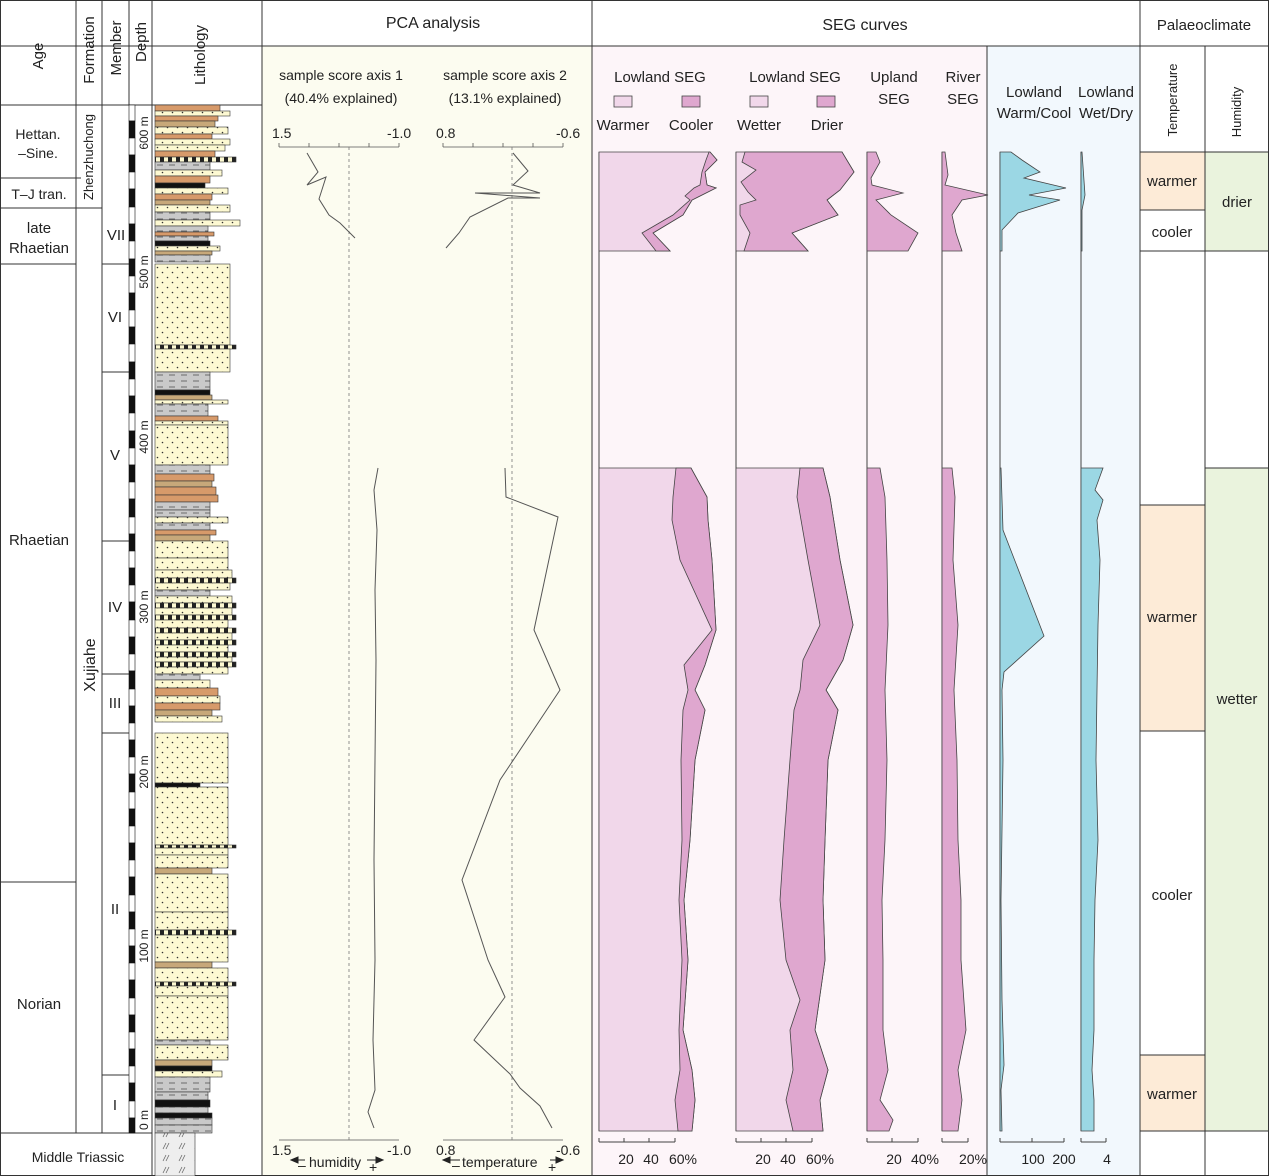 The height and width of the screenshot is (1176, 1269). I want to click on lithology-bed-limestone, so click(175, 1154).